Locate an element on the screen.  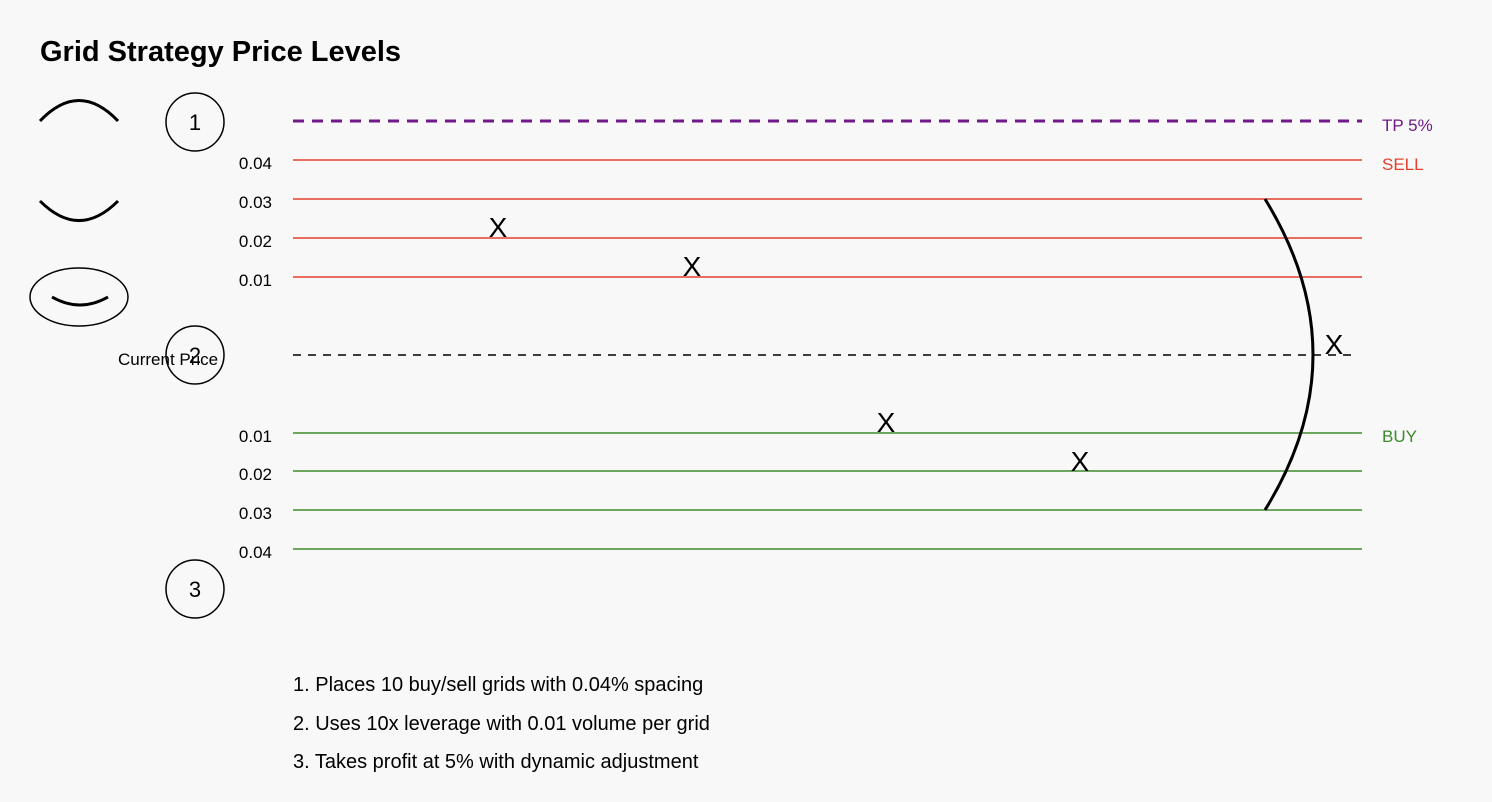
buy-tick-label: 0.04 is located at coordinates (255, 552).